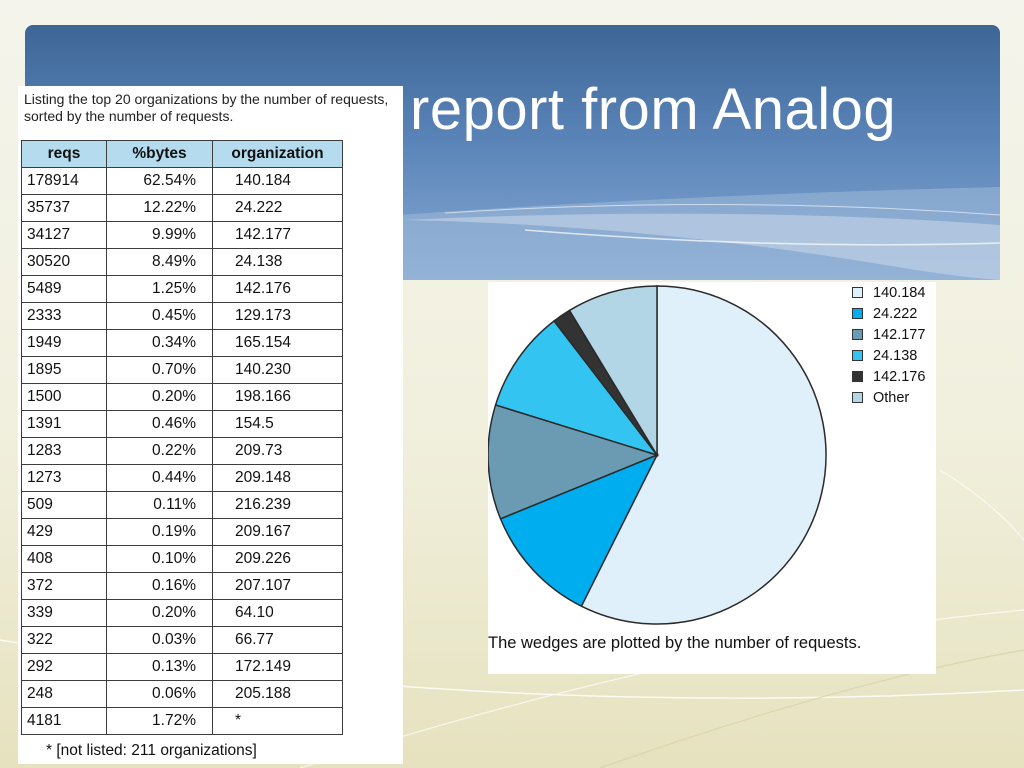 This screenshot has width=1024, height=768. What do you see at coordinates (64, 154) in the screenshot?
I see `column-header-reqs: reqs` at bounding box center [64, 154].